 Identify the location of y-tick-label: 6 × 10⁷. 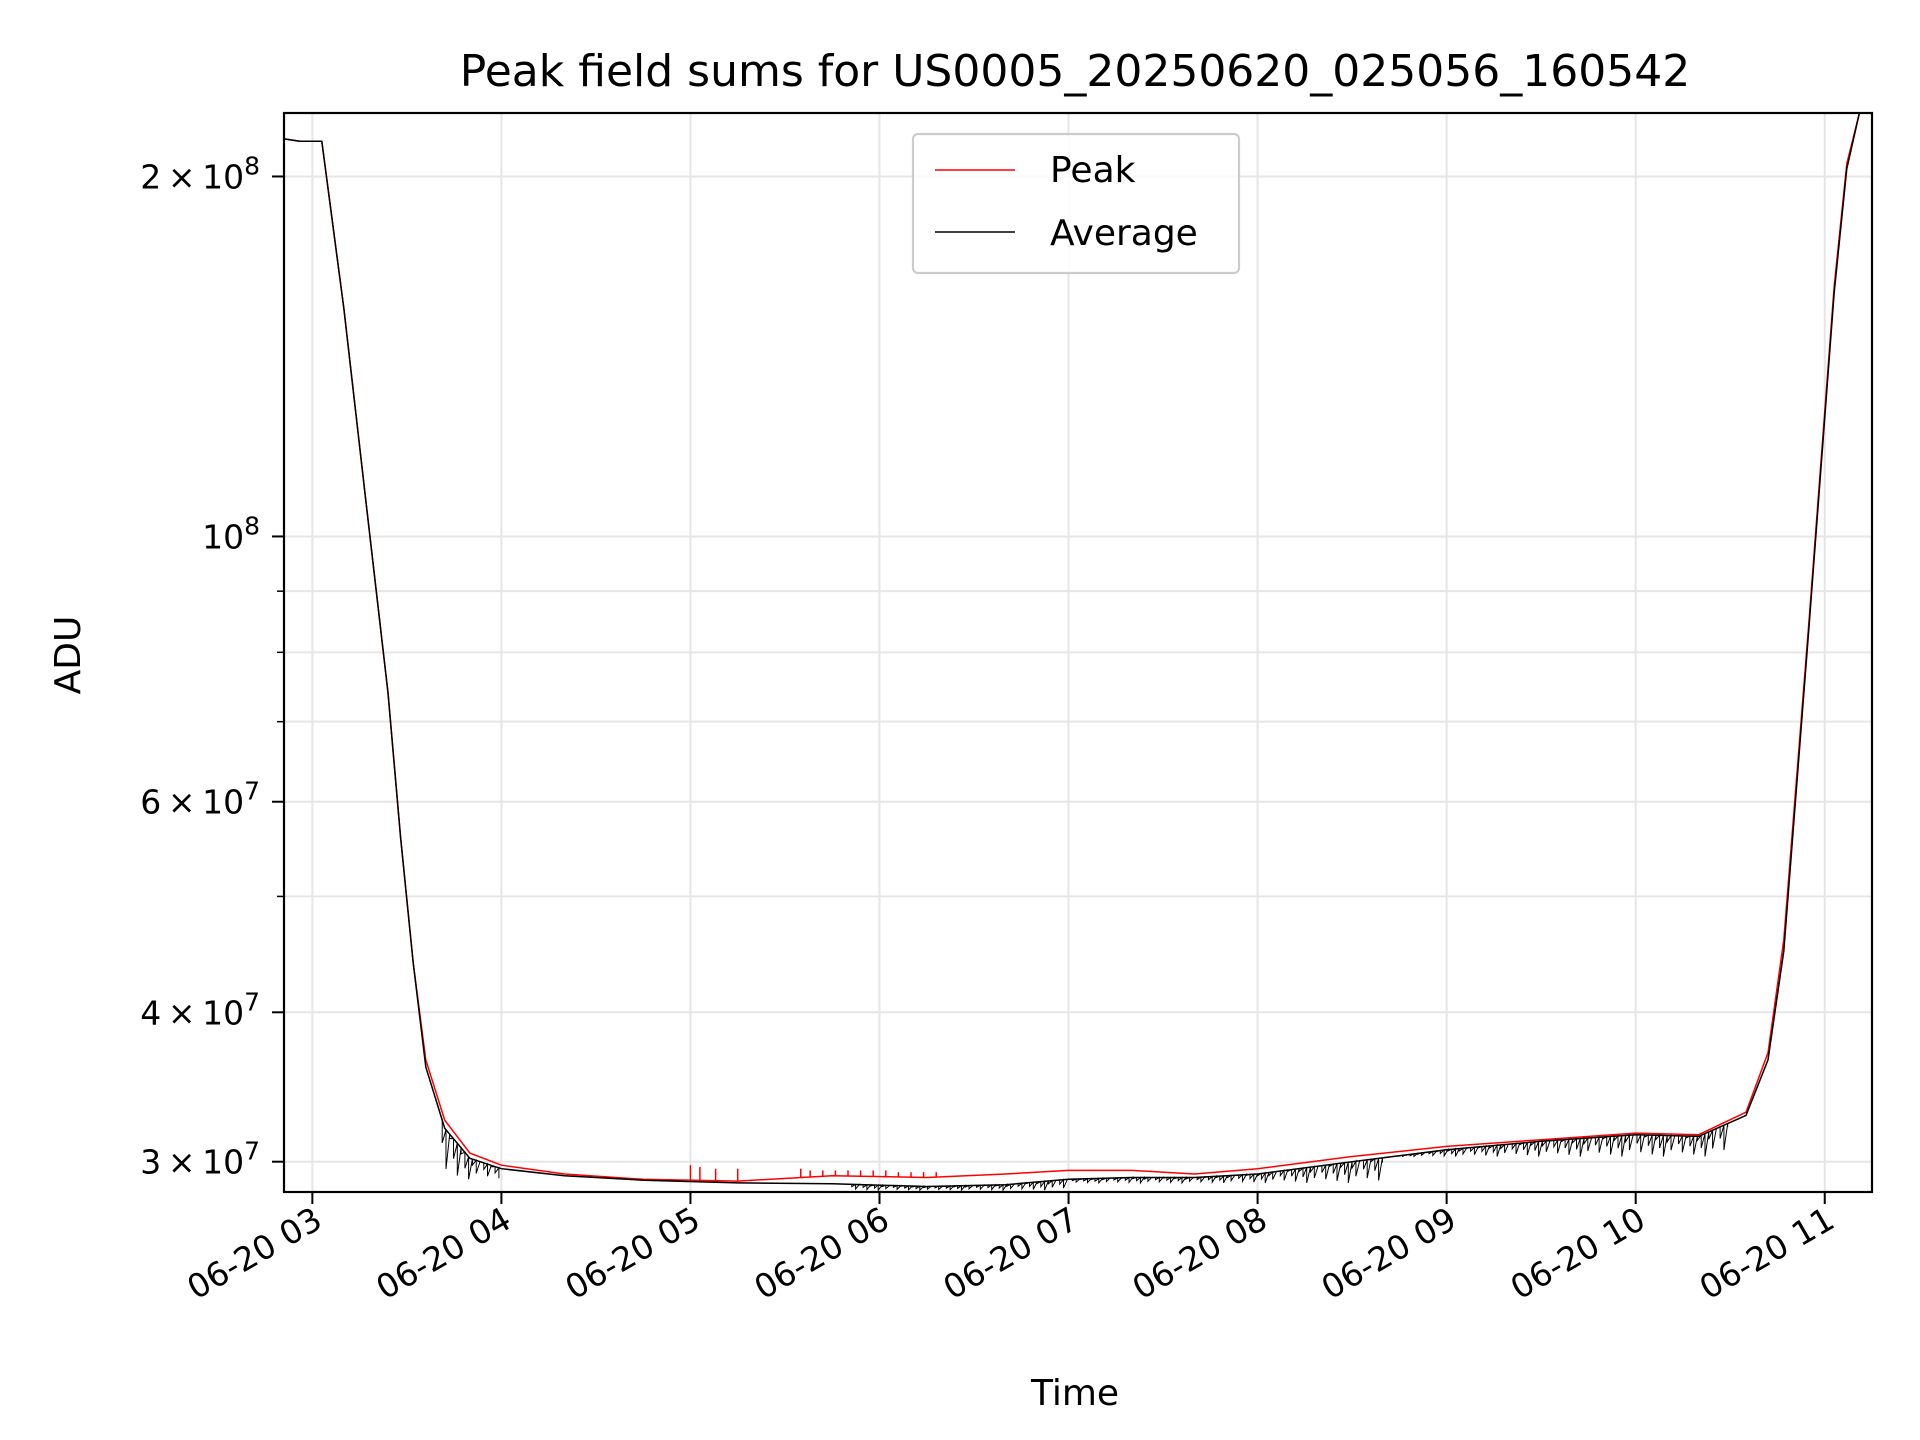
(200, 799).